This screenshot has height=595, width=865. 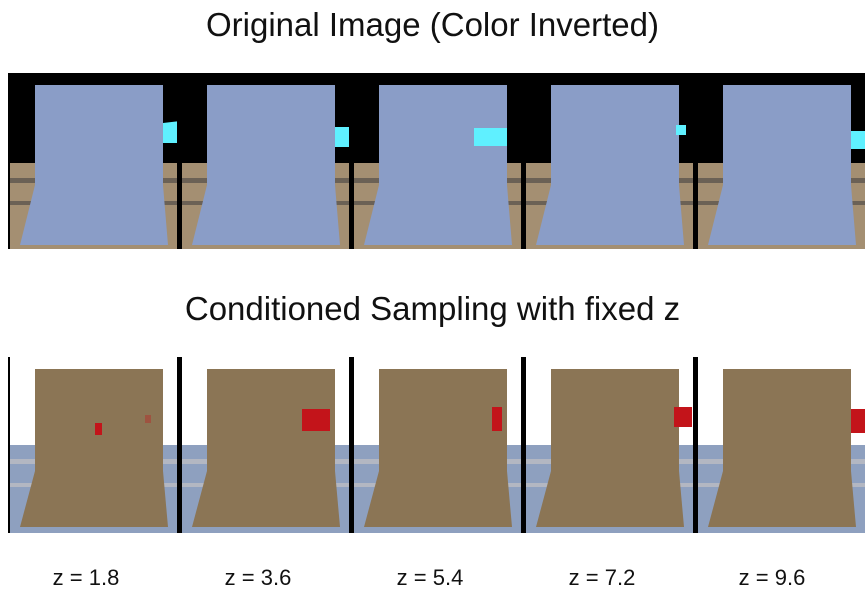 I want to click on original-image-title: Original Image (Color Inverted), so click(x=432, y=24).